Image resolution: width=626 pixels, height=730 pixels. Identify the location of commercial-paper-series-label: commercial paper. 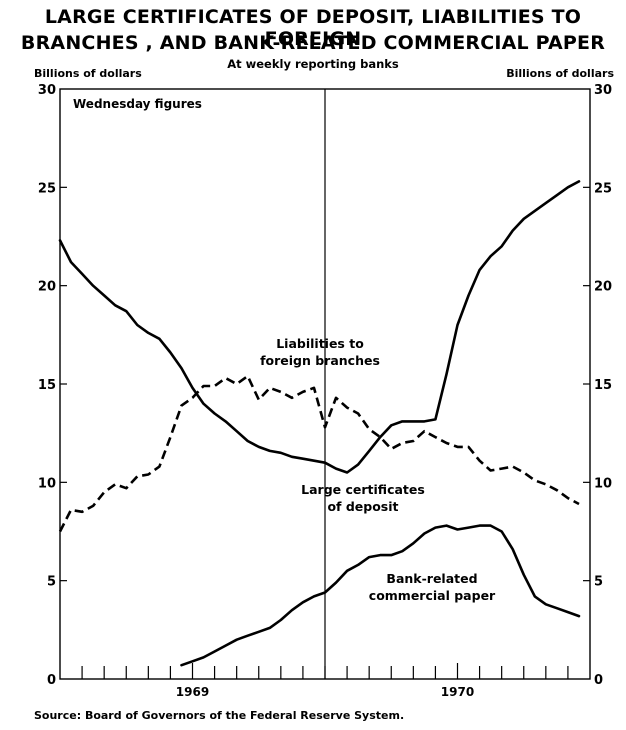
(432, 595).